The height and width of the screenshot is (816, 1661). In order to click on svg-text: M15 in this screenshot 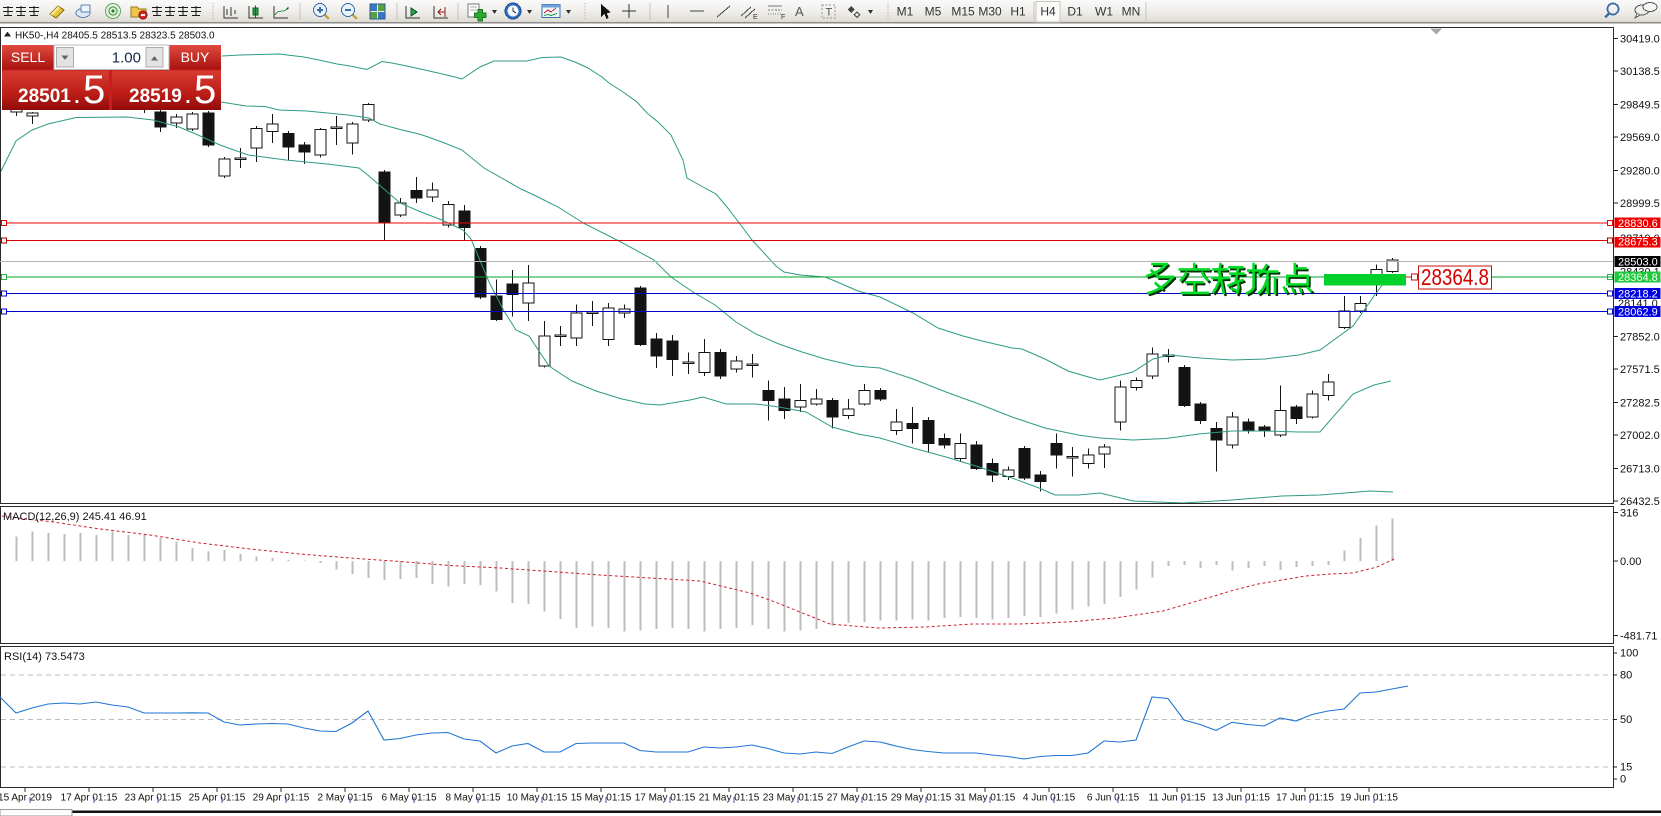, I will do `click(963, 12)`.